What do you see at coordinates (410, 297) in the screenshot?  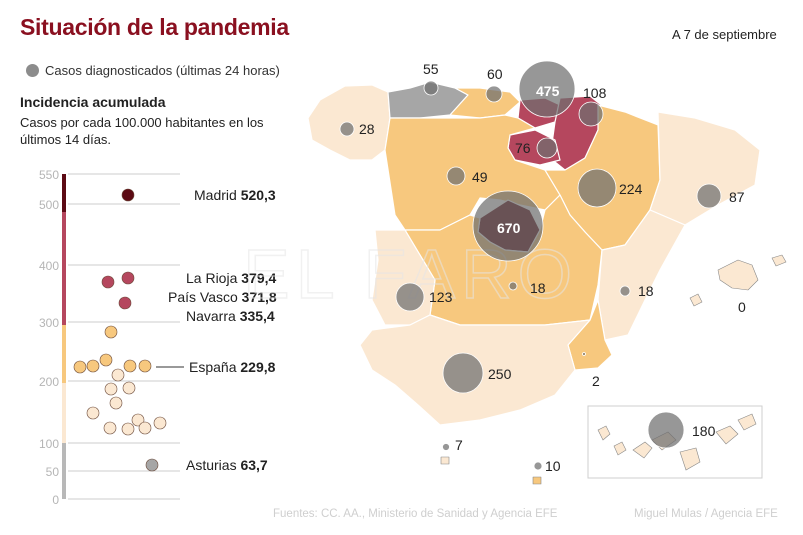 I see `bubble-extremadura` at bounding box center [410, 297].